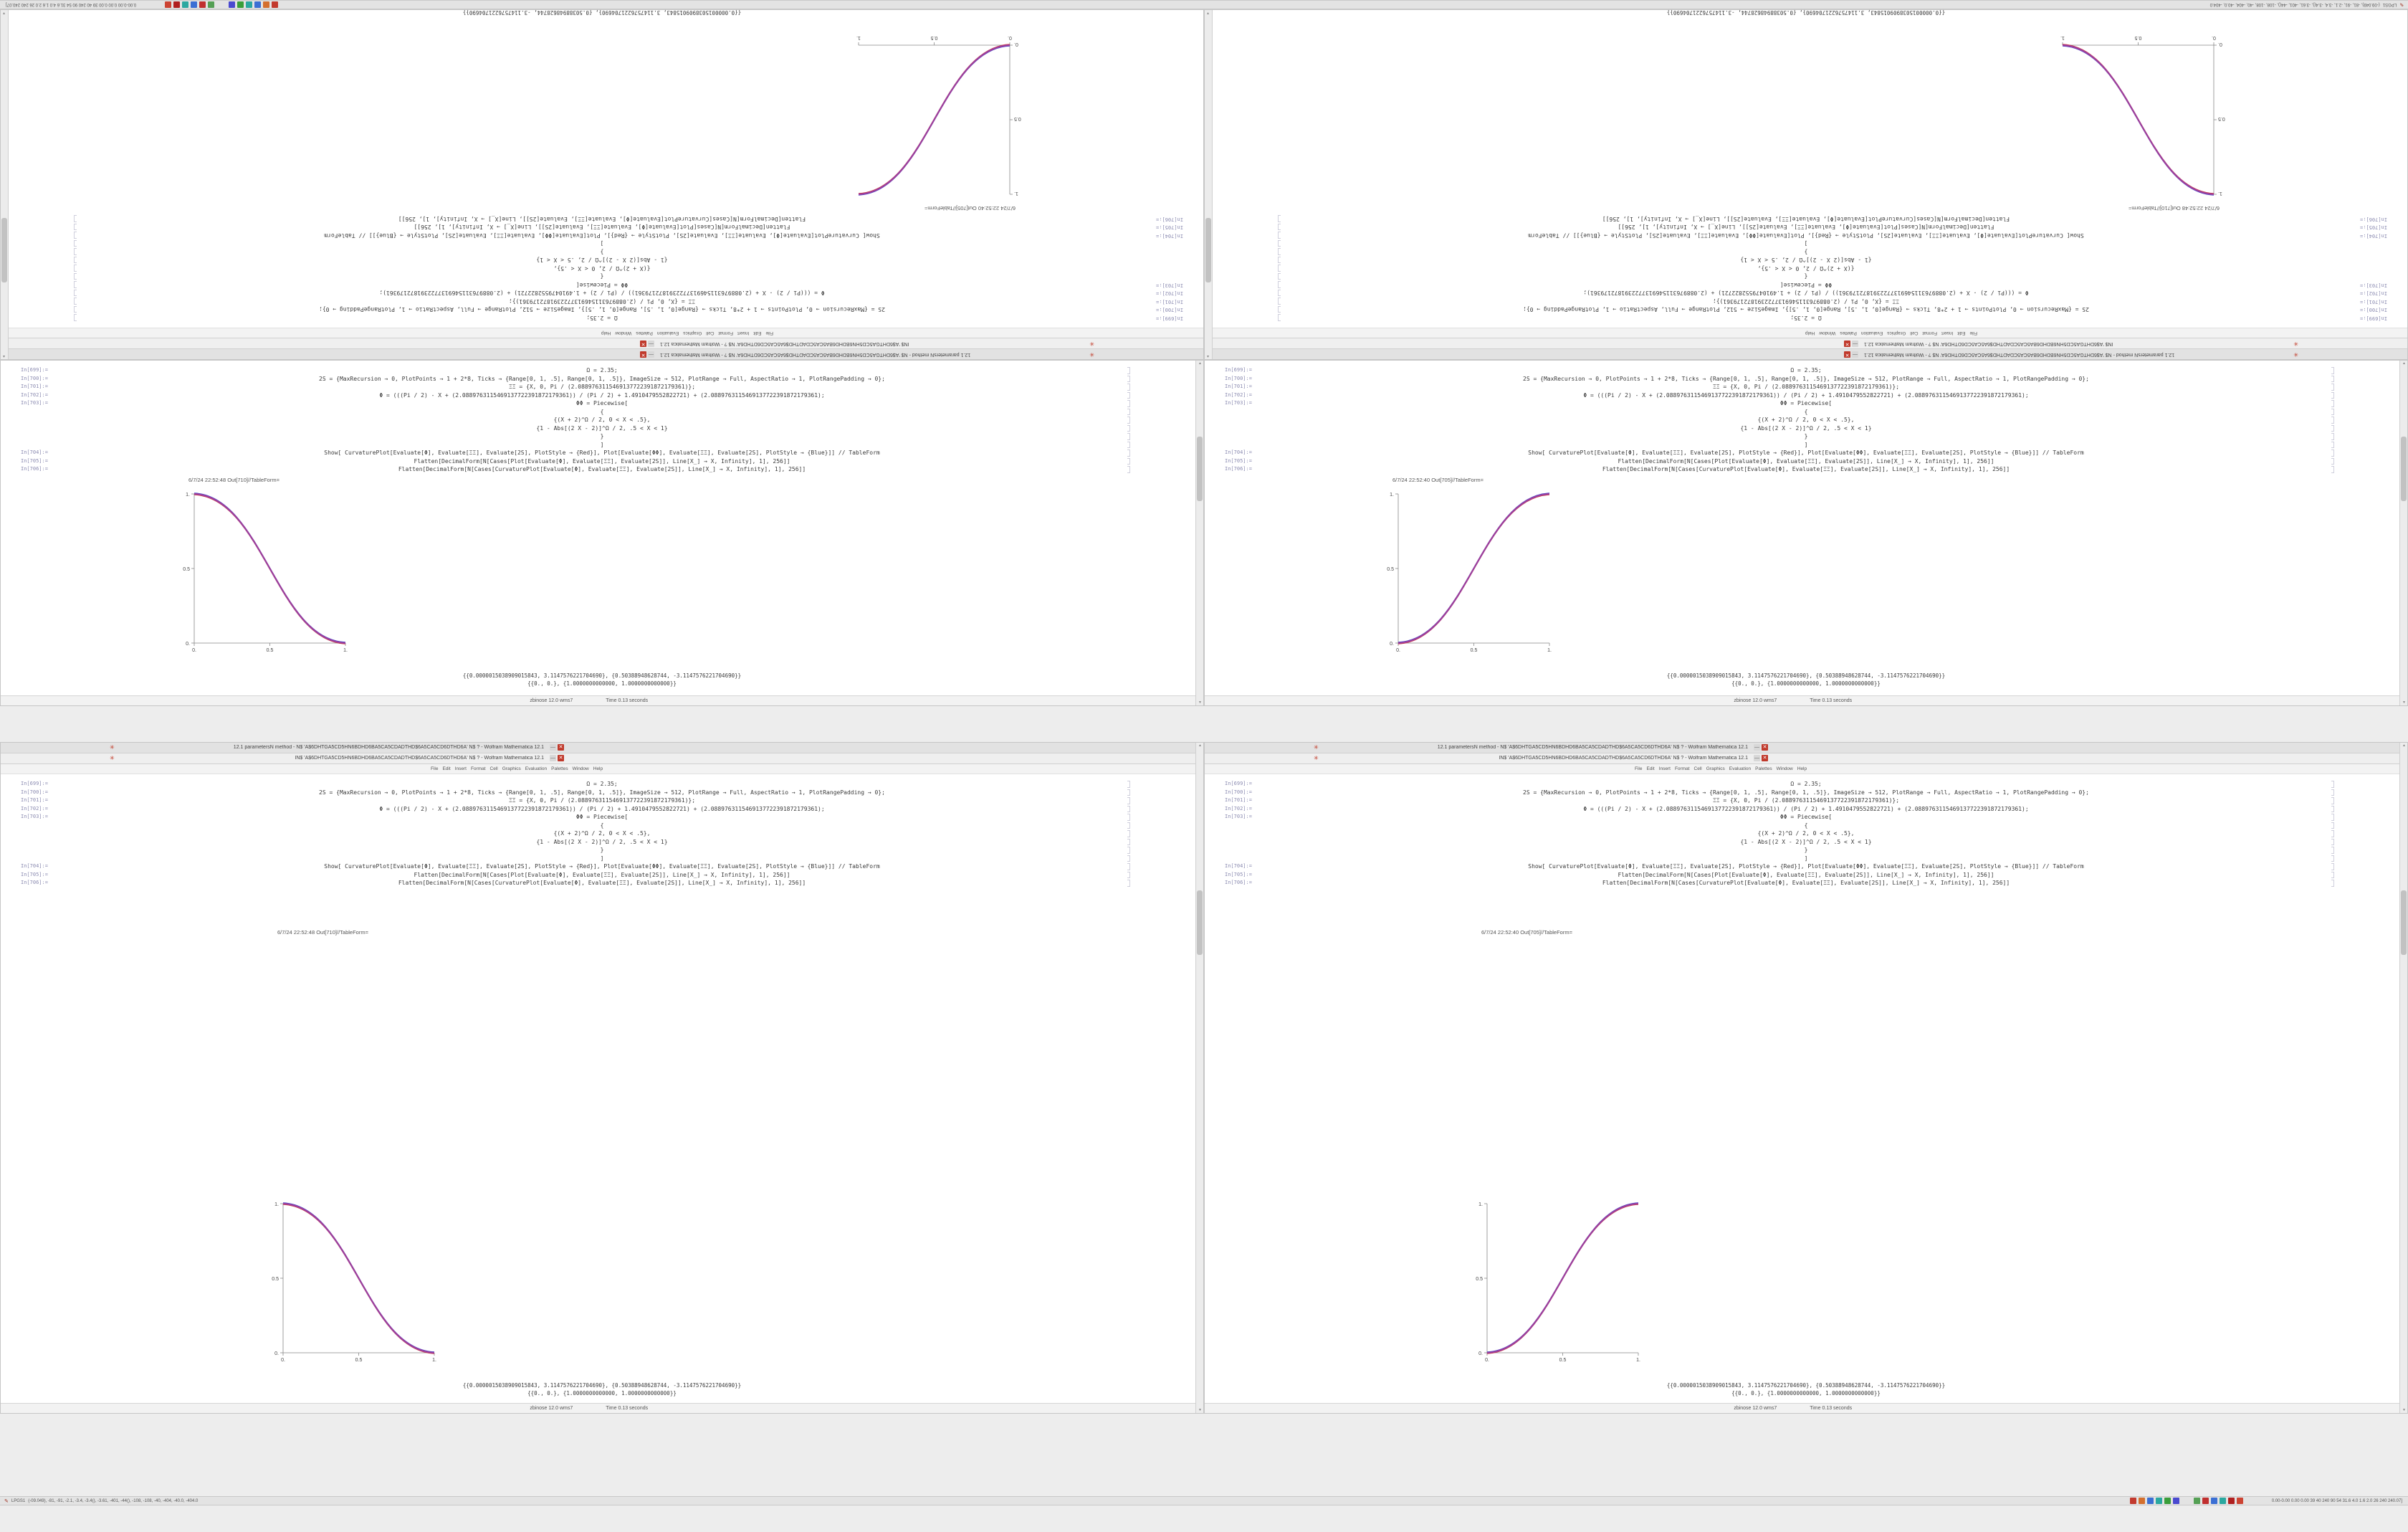 This screenshot has height=1532, width=2408. Describe the element at coordinates (212, 4) in the screenshot. I see `app-icon-green2` at that location.